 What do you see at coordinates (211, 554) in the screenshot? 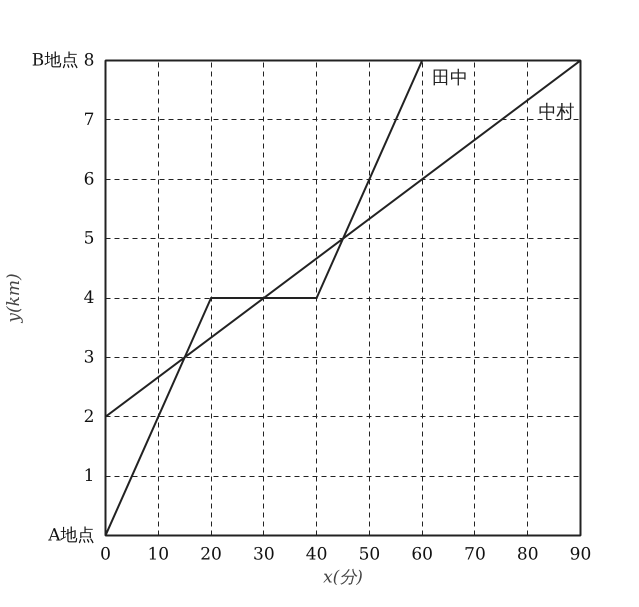
I see `x-tick-label: 20` at bounding box center [211, 554].